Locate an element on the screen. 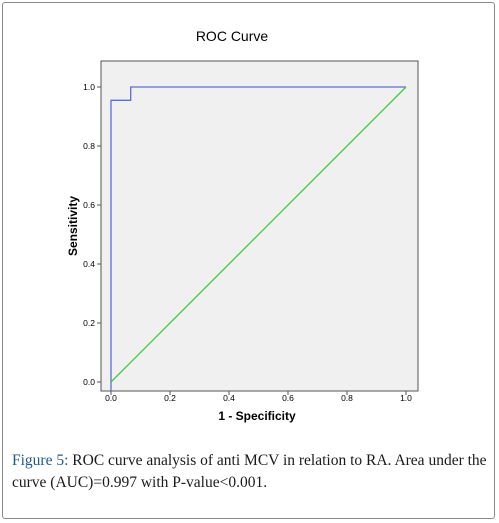  x-tick-label: 0.8 is located at coordinates (347, 398).